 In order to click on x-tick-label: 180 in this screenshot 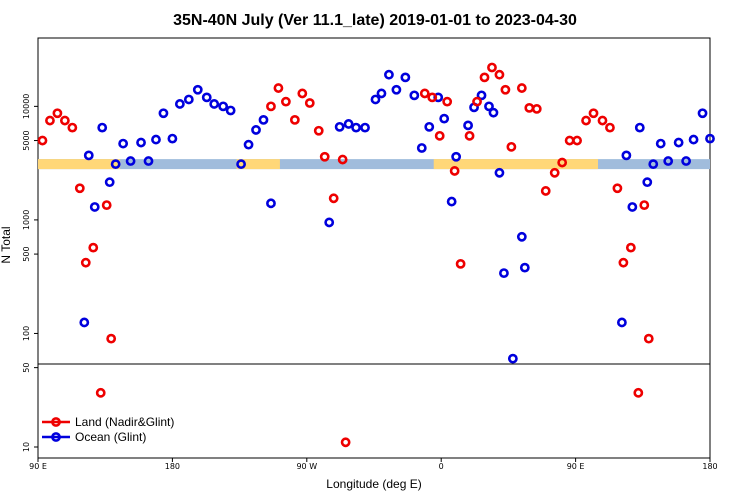, I will do `click(709, 466)`.